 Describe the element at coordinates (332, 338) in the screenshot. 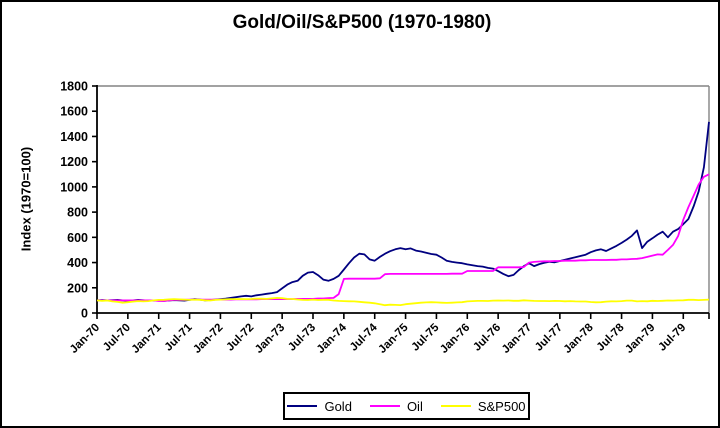

I see `x-tick-label: Jan-74` at that location.